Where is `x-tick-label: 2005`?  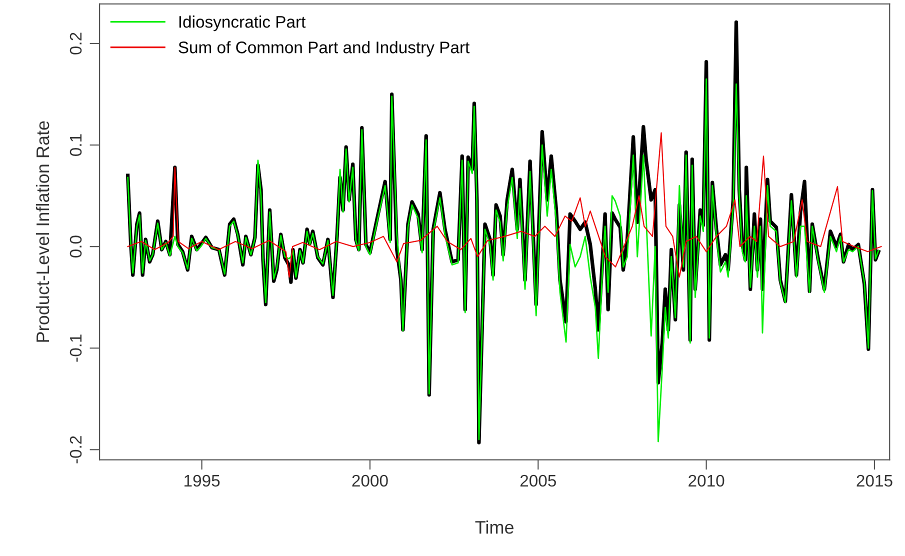 x-tick-label: 2005 is located at coordinates (538, 480).